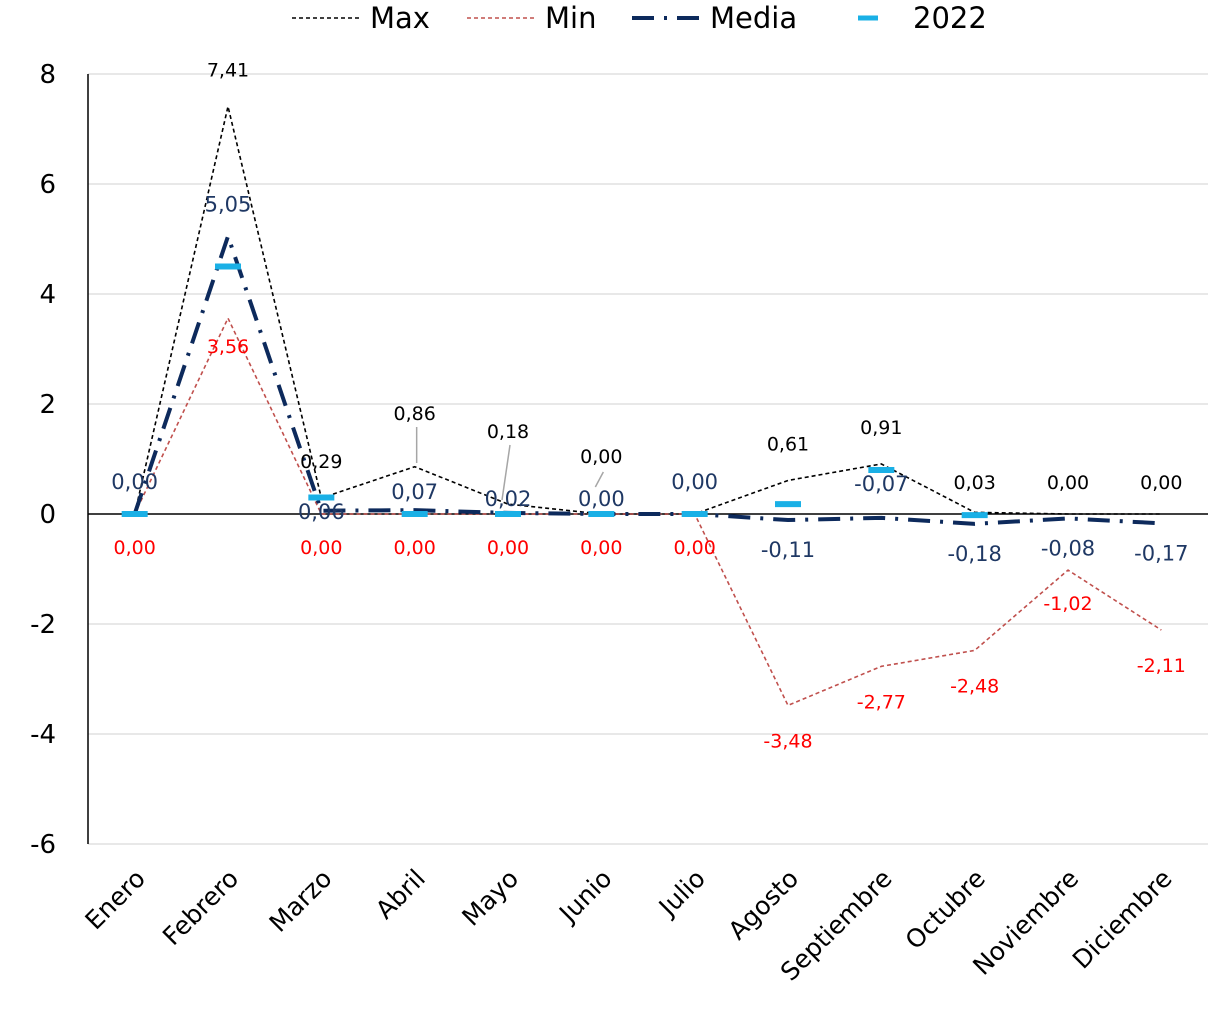 This screenshot has width=1225, height=1017. Describe the element at coordinates (788, 444) in the screenshot. I see `max-data-label: 0,61` at that location.